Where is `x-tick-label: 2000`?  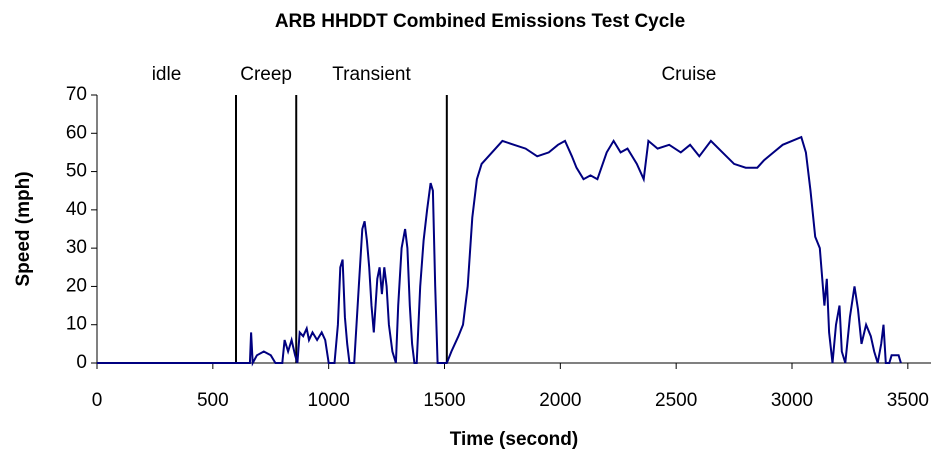
x-tick-label: 2000 is located at coordinates (560, 400).